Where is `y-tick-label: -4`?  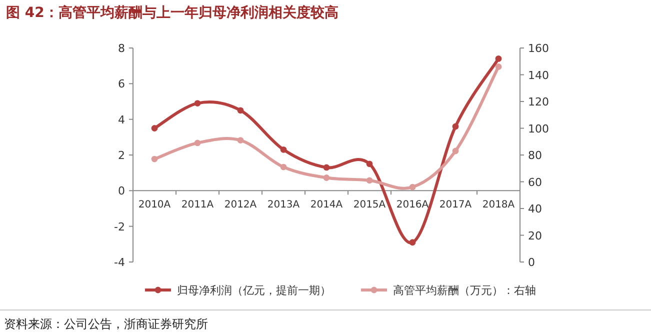 y-tick-label: -4 is located at coordinates (119, 262).